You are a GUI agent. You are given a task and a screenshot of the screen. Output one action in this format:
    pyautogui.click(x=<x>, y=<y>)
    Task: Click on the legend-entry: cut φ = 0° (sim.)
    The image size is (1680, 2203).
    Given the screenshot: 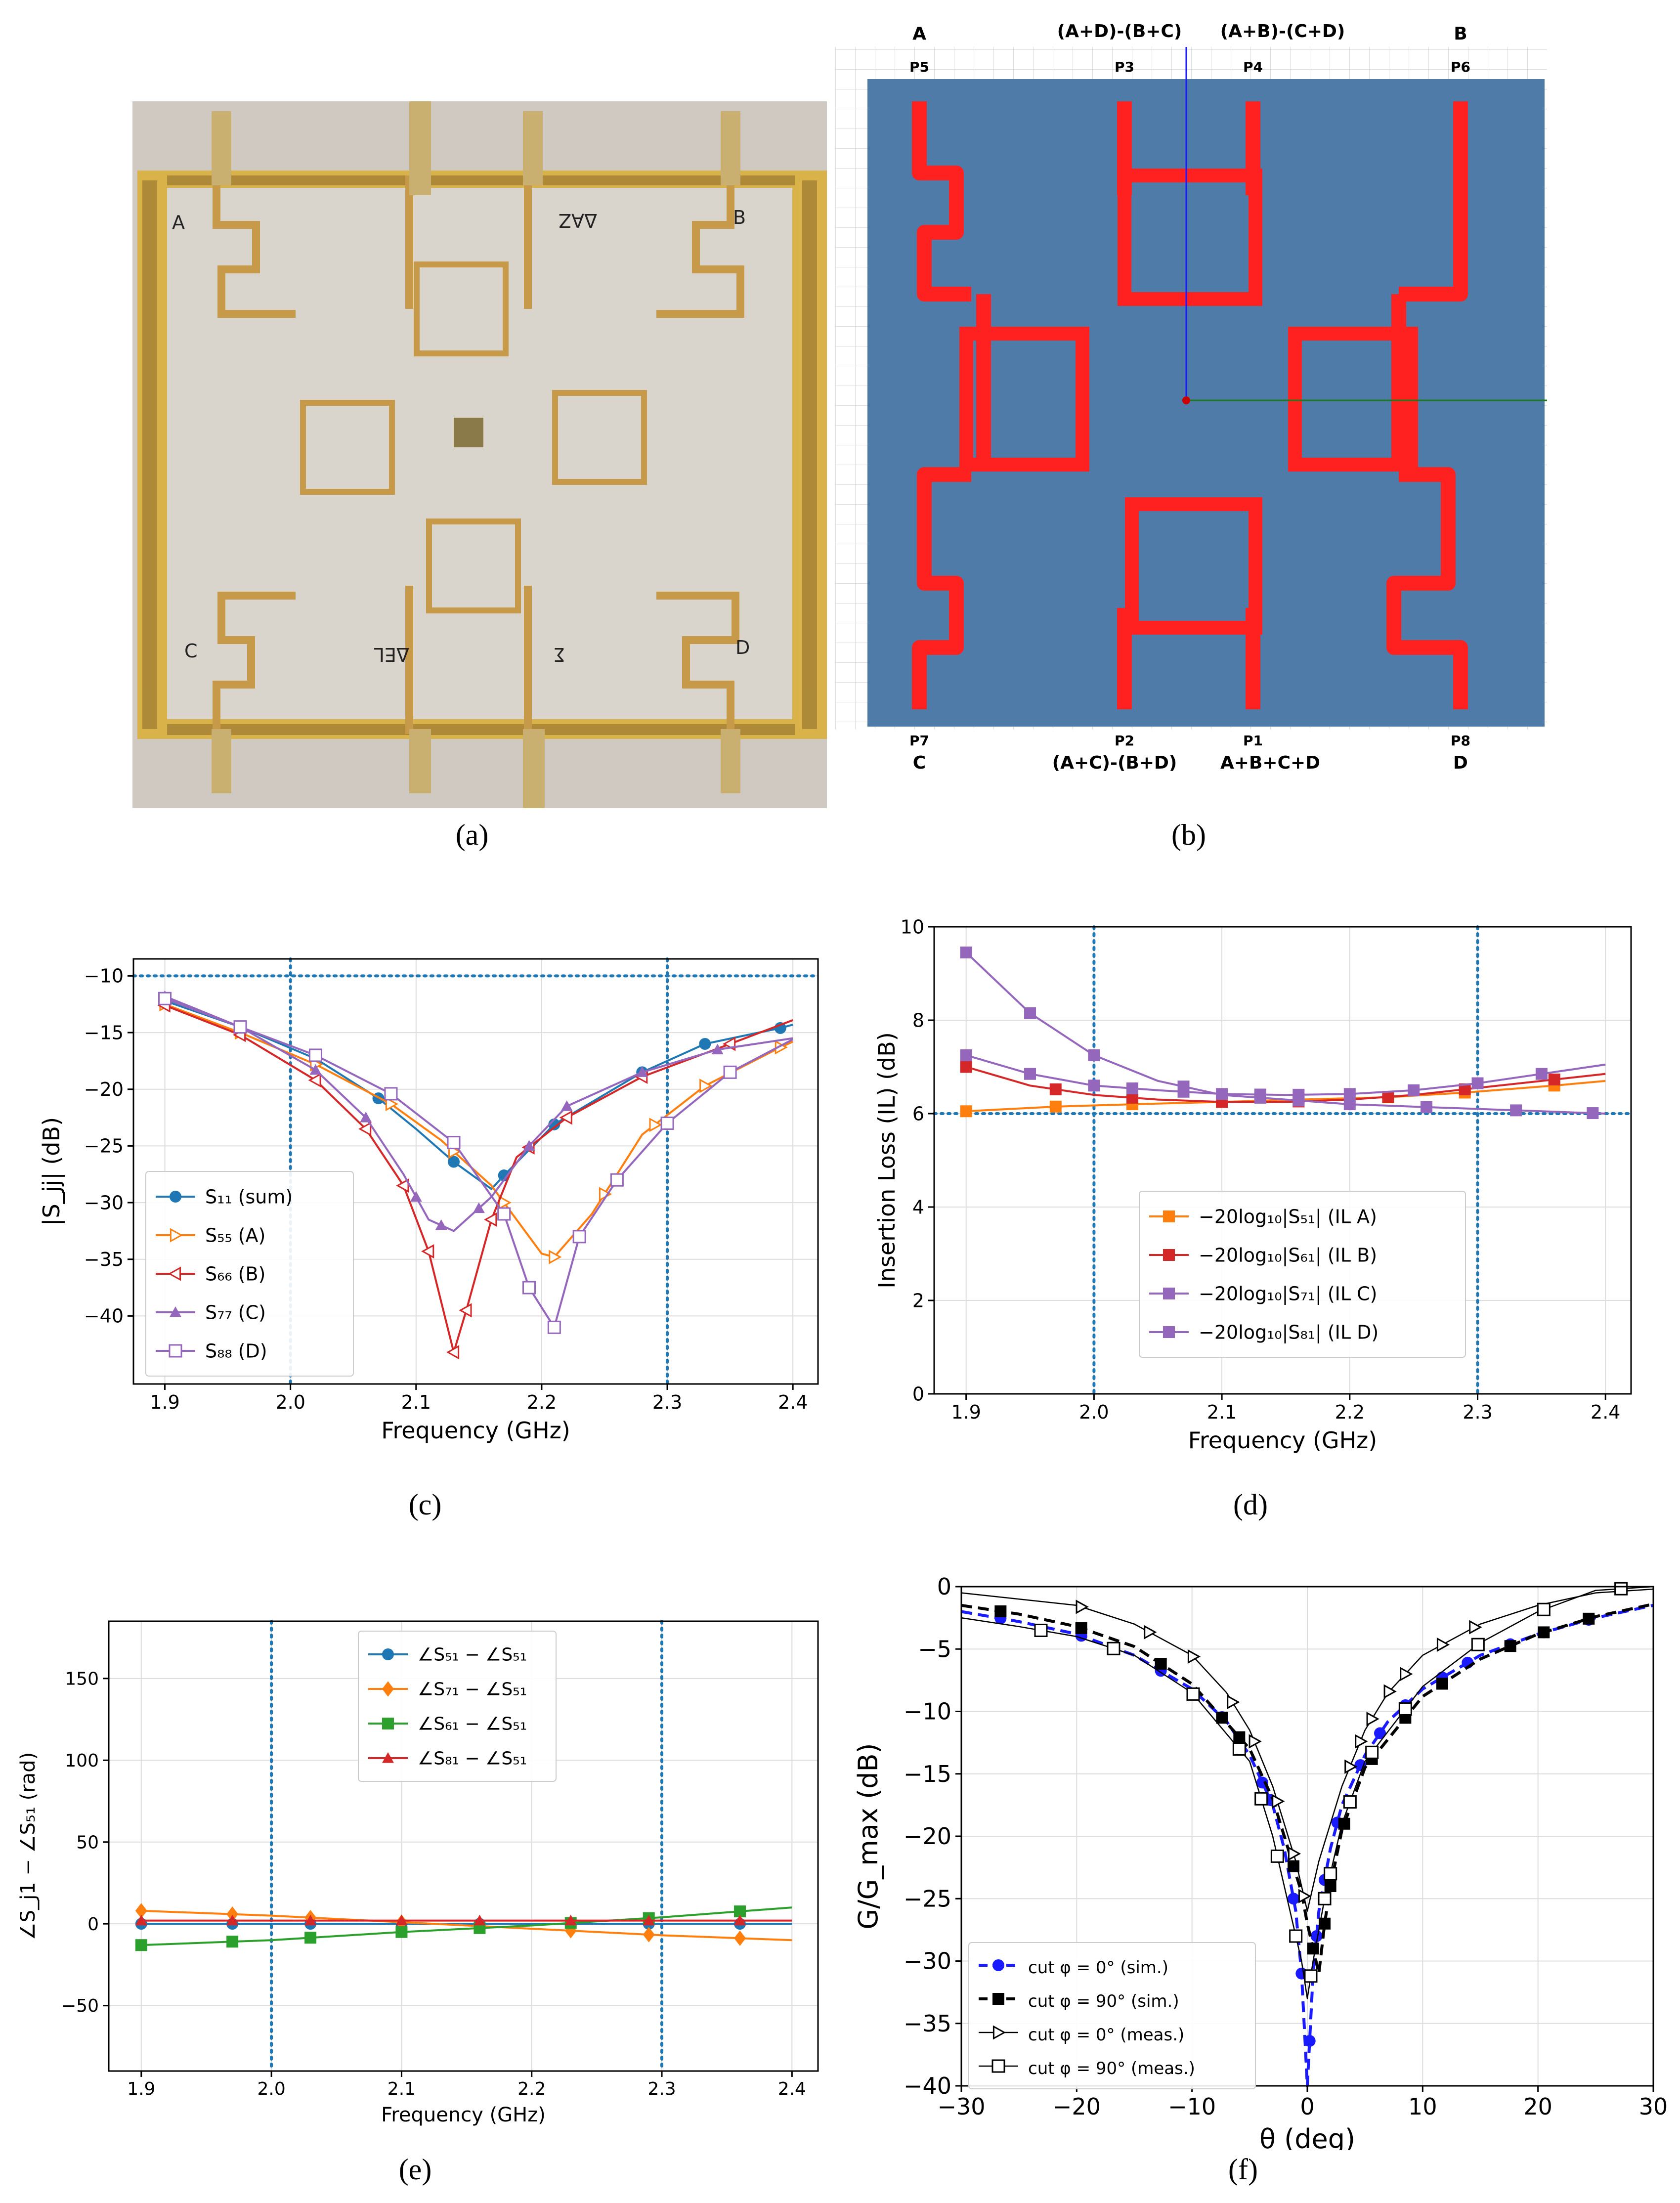 What is the action you would take?
    pyautogui.click(x=1098, y=1968)
    